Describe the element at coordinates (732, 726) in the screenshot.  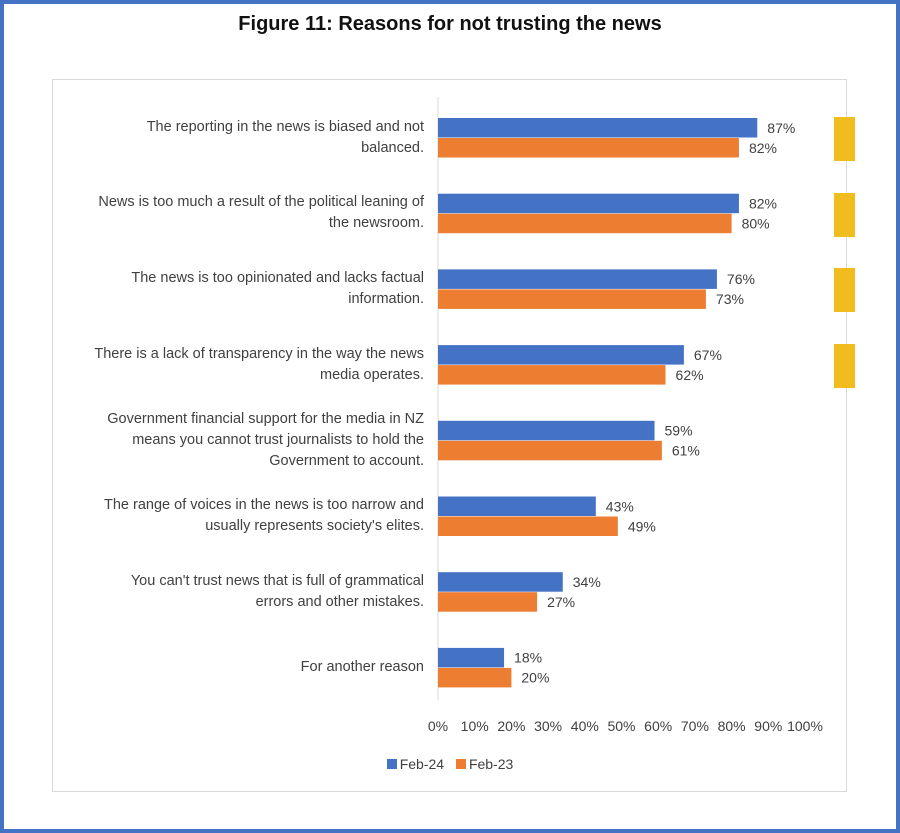
I see `x-tick-label: 80%` at that location.